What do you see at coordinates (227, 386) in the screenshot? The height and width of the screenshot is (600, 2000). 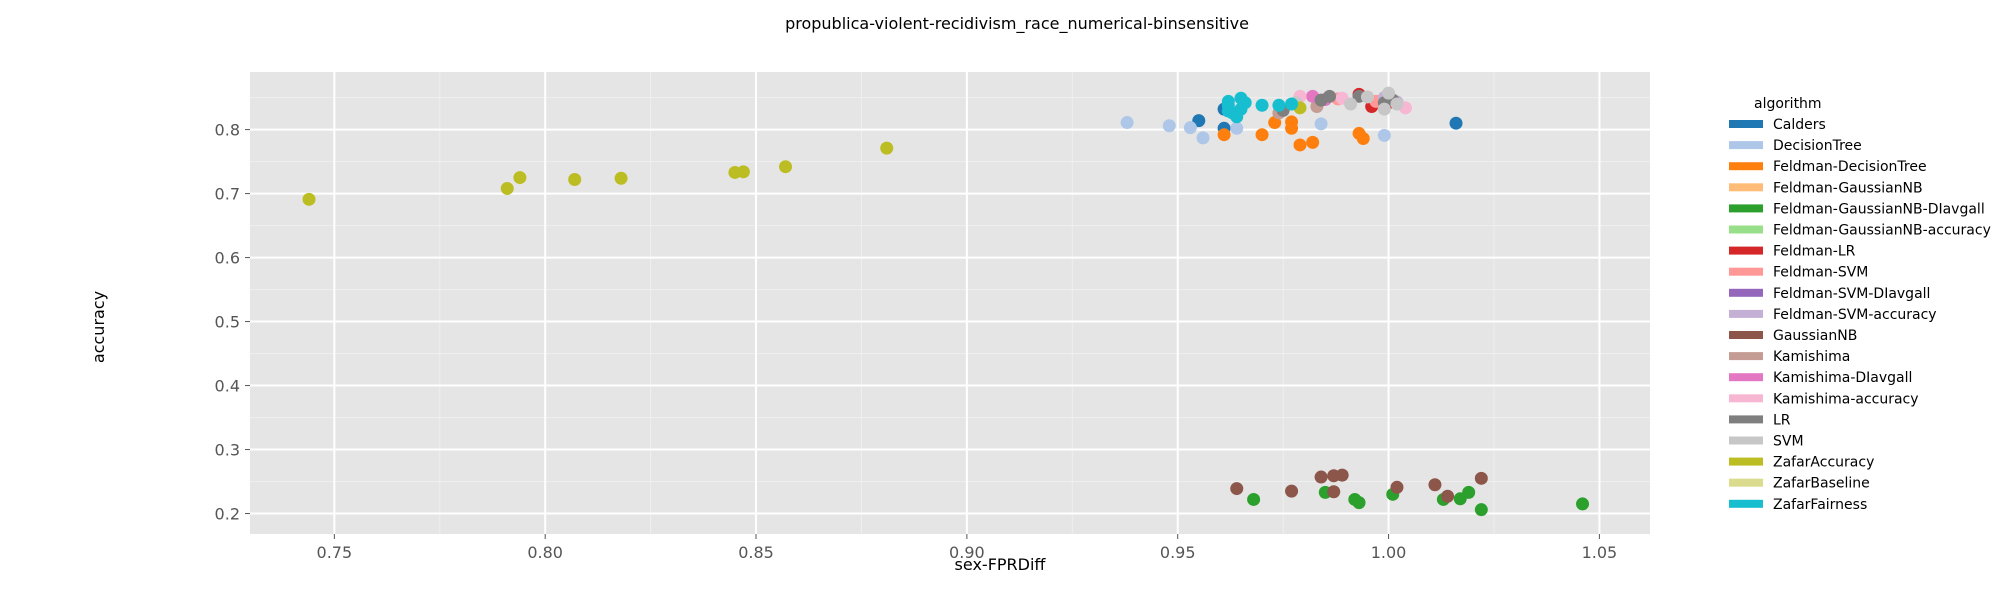 I see `y-tick-label: 0.4` at bounding box center [227, 386].